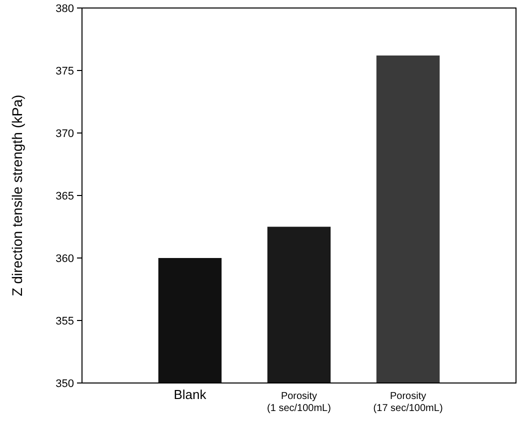 Image resolution: width=530 pixels, height=430 pixels. I want to click on y-axis-title: Z direction tensile strength (kPa), so click(17, 195).